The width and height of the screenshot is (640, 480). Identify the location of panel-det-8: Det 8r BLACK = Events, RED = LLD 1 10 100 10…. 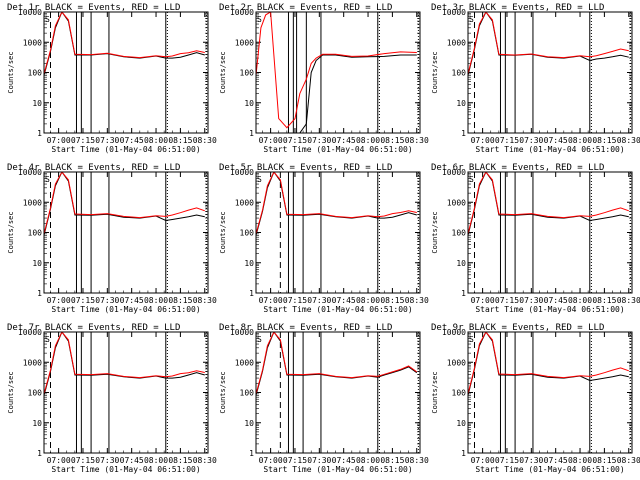
(324, 398).